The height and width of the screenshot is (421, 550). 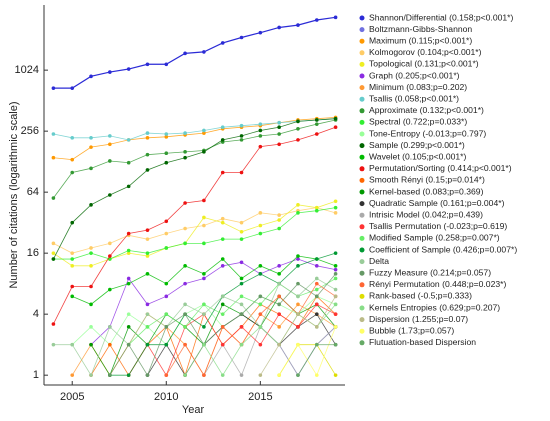 I want to click on legend-label: Quadratic Sample (0.161;p=0.004*), so click(x=437, y=203).